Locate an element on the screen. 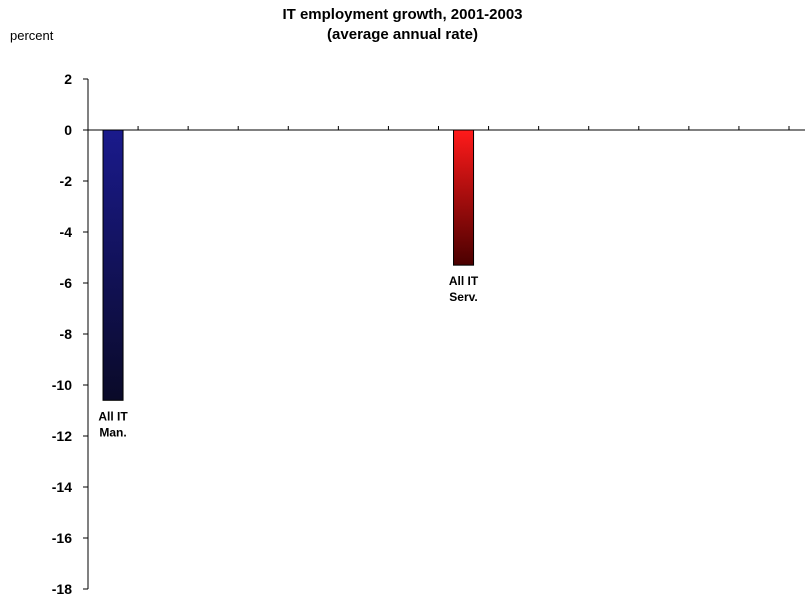  bar-labels: All IT Man. All IT Serv. is located at coordinates (288, 356).